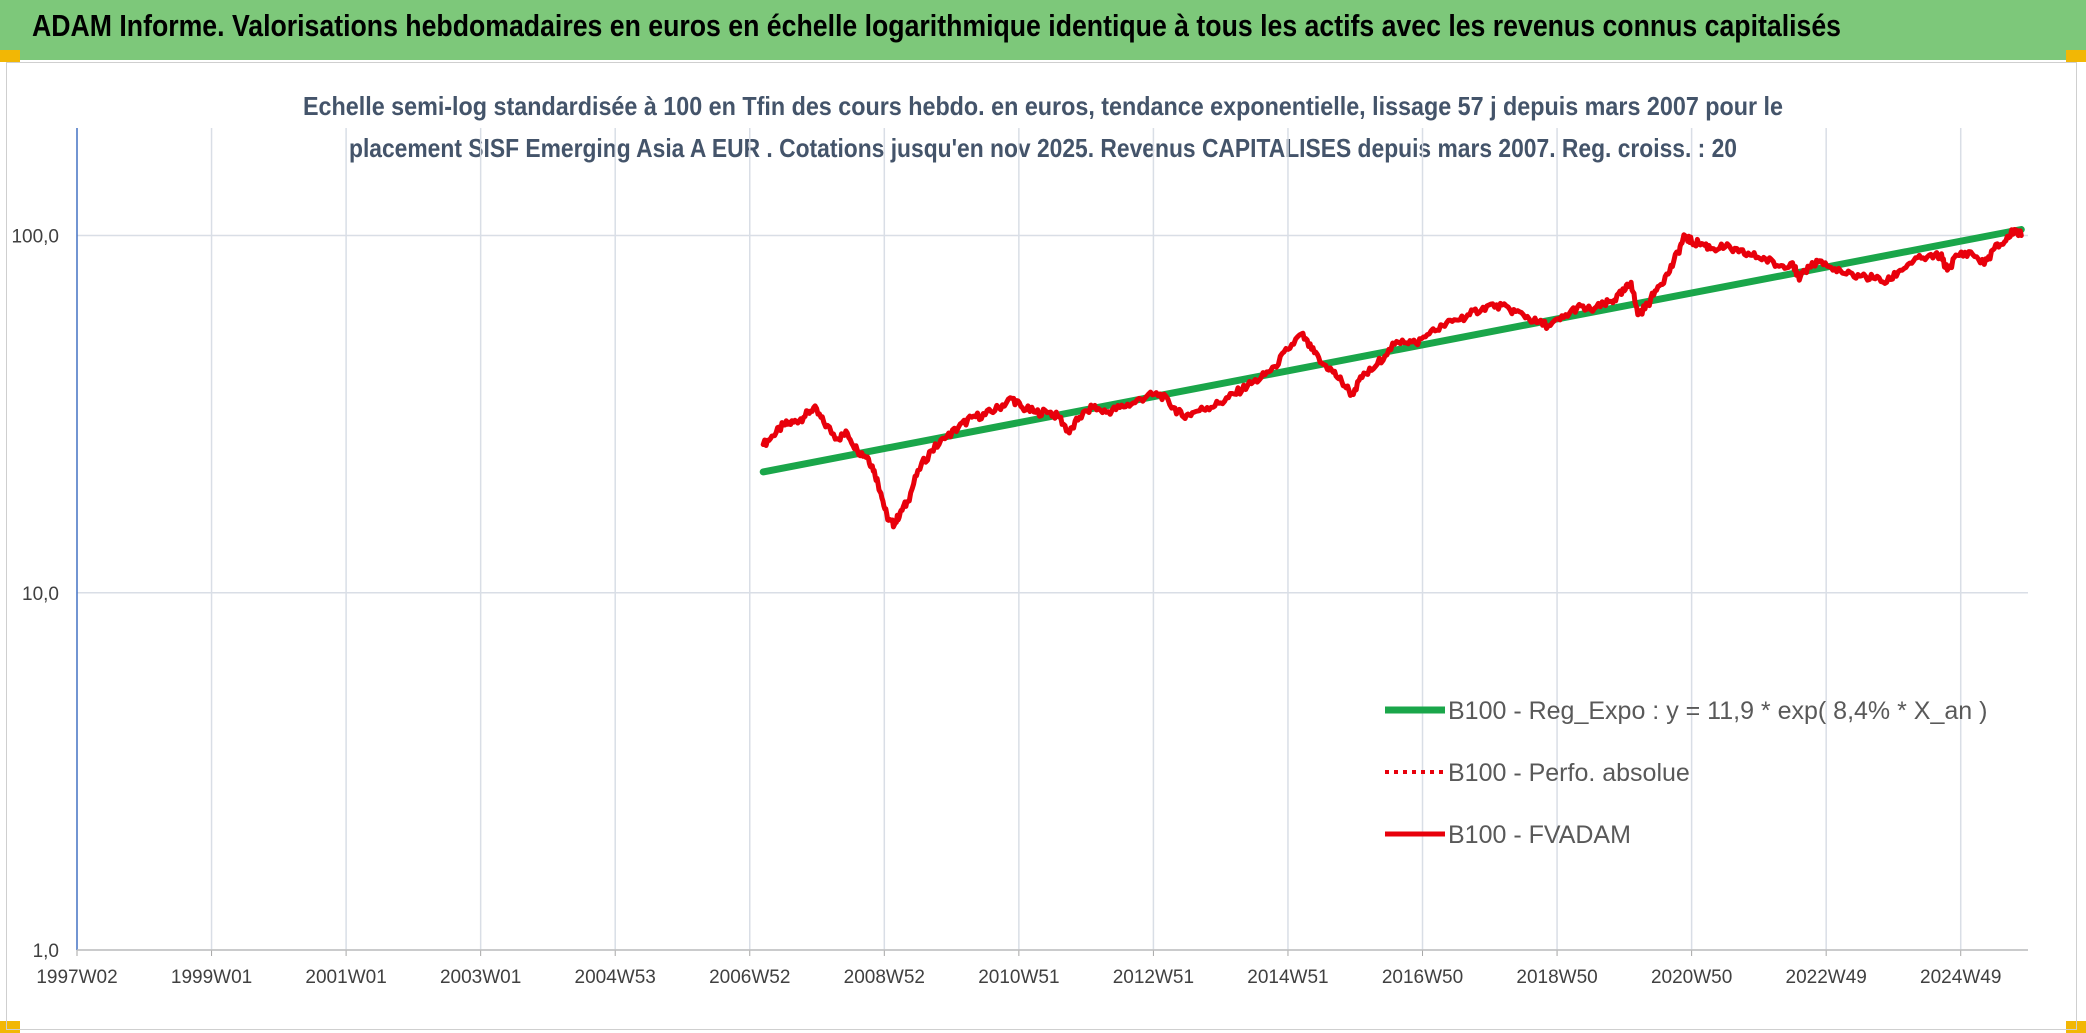 The image size is (2086, 1033). I want to click on x-tick-label: 2024W49, so click(1960, 977).